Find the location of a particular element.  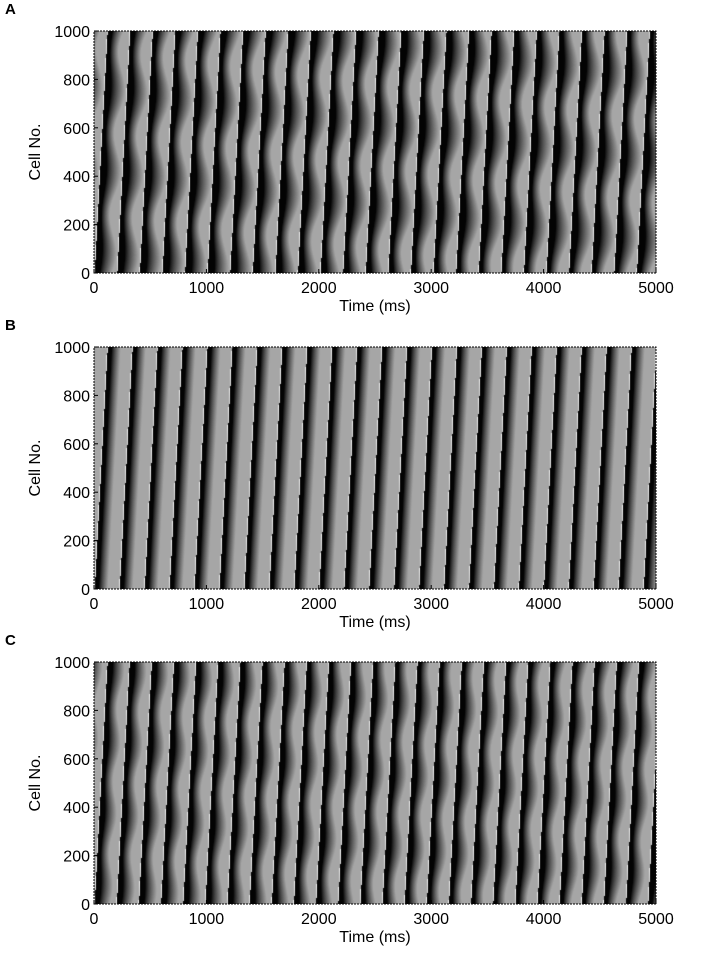

panel-label: C is located at coordinates (10, 640).